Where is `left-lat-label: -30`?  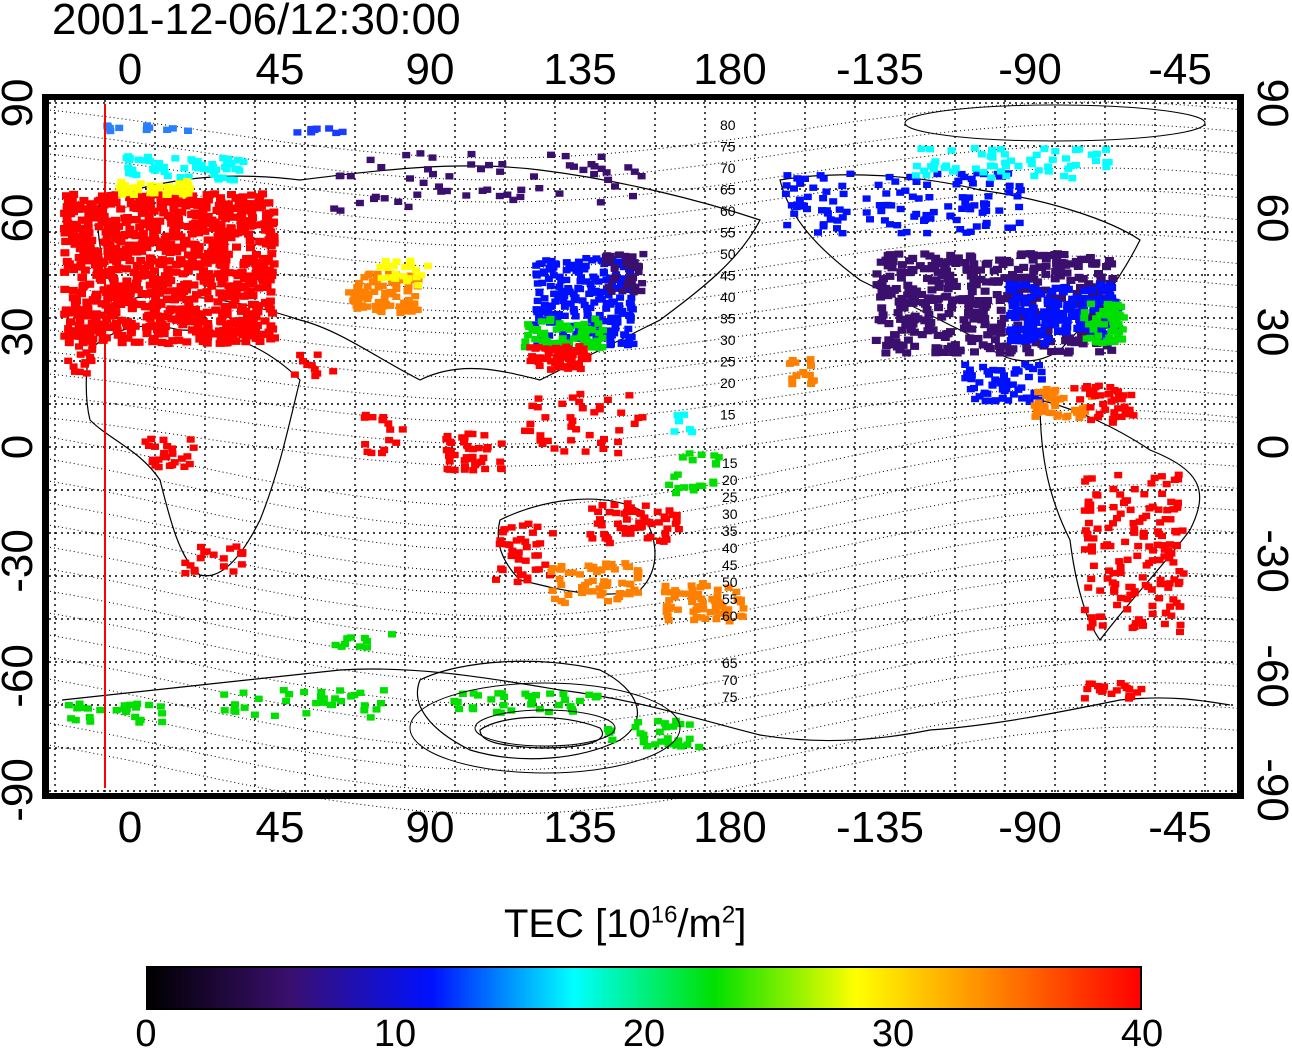 left-lat-label: -30 is located at coordinates (21, 561).